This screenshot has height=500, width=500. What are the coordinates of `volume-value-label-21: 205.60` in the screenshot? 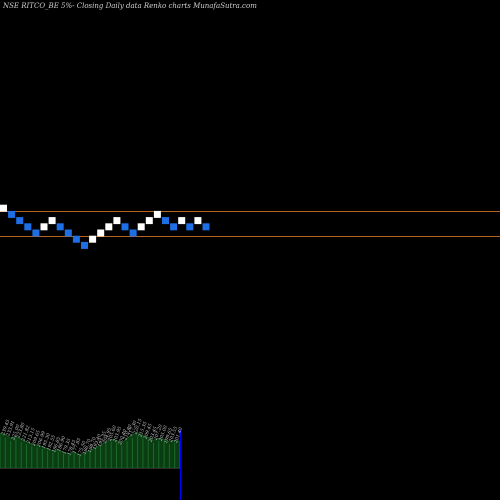 It's located at (113, 434).